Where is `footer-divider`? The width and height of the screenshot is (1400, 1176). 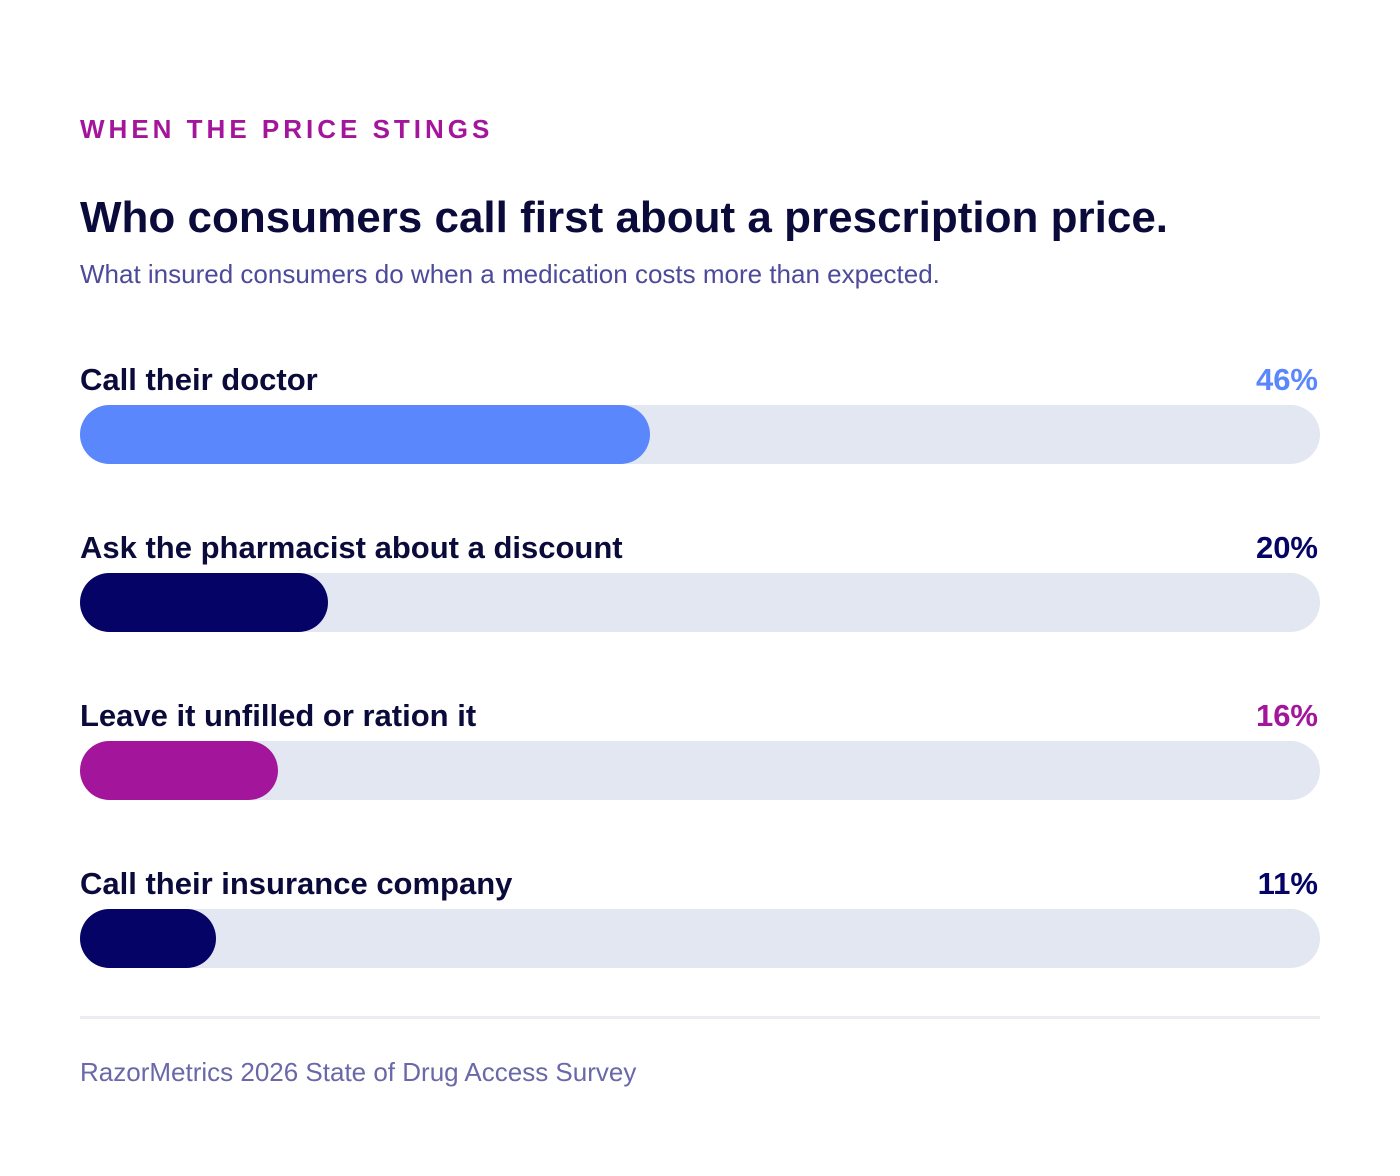 footer-divider is located at coordinates (700, 1017).